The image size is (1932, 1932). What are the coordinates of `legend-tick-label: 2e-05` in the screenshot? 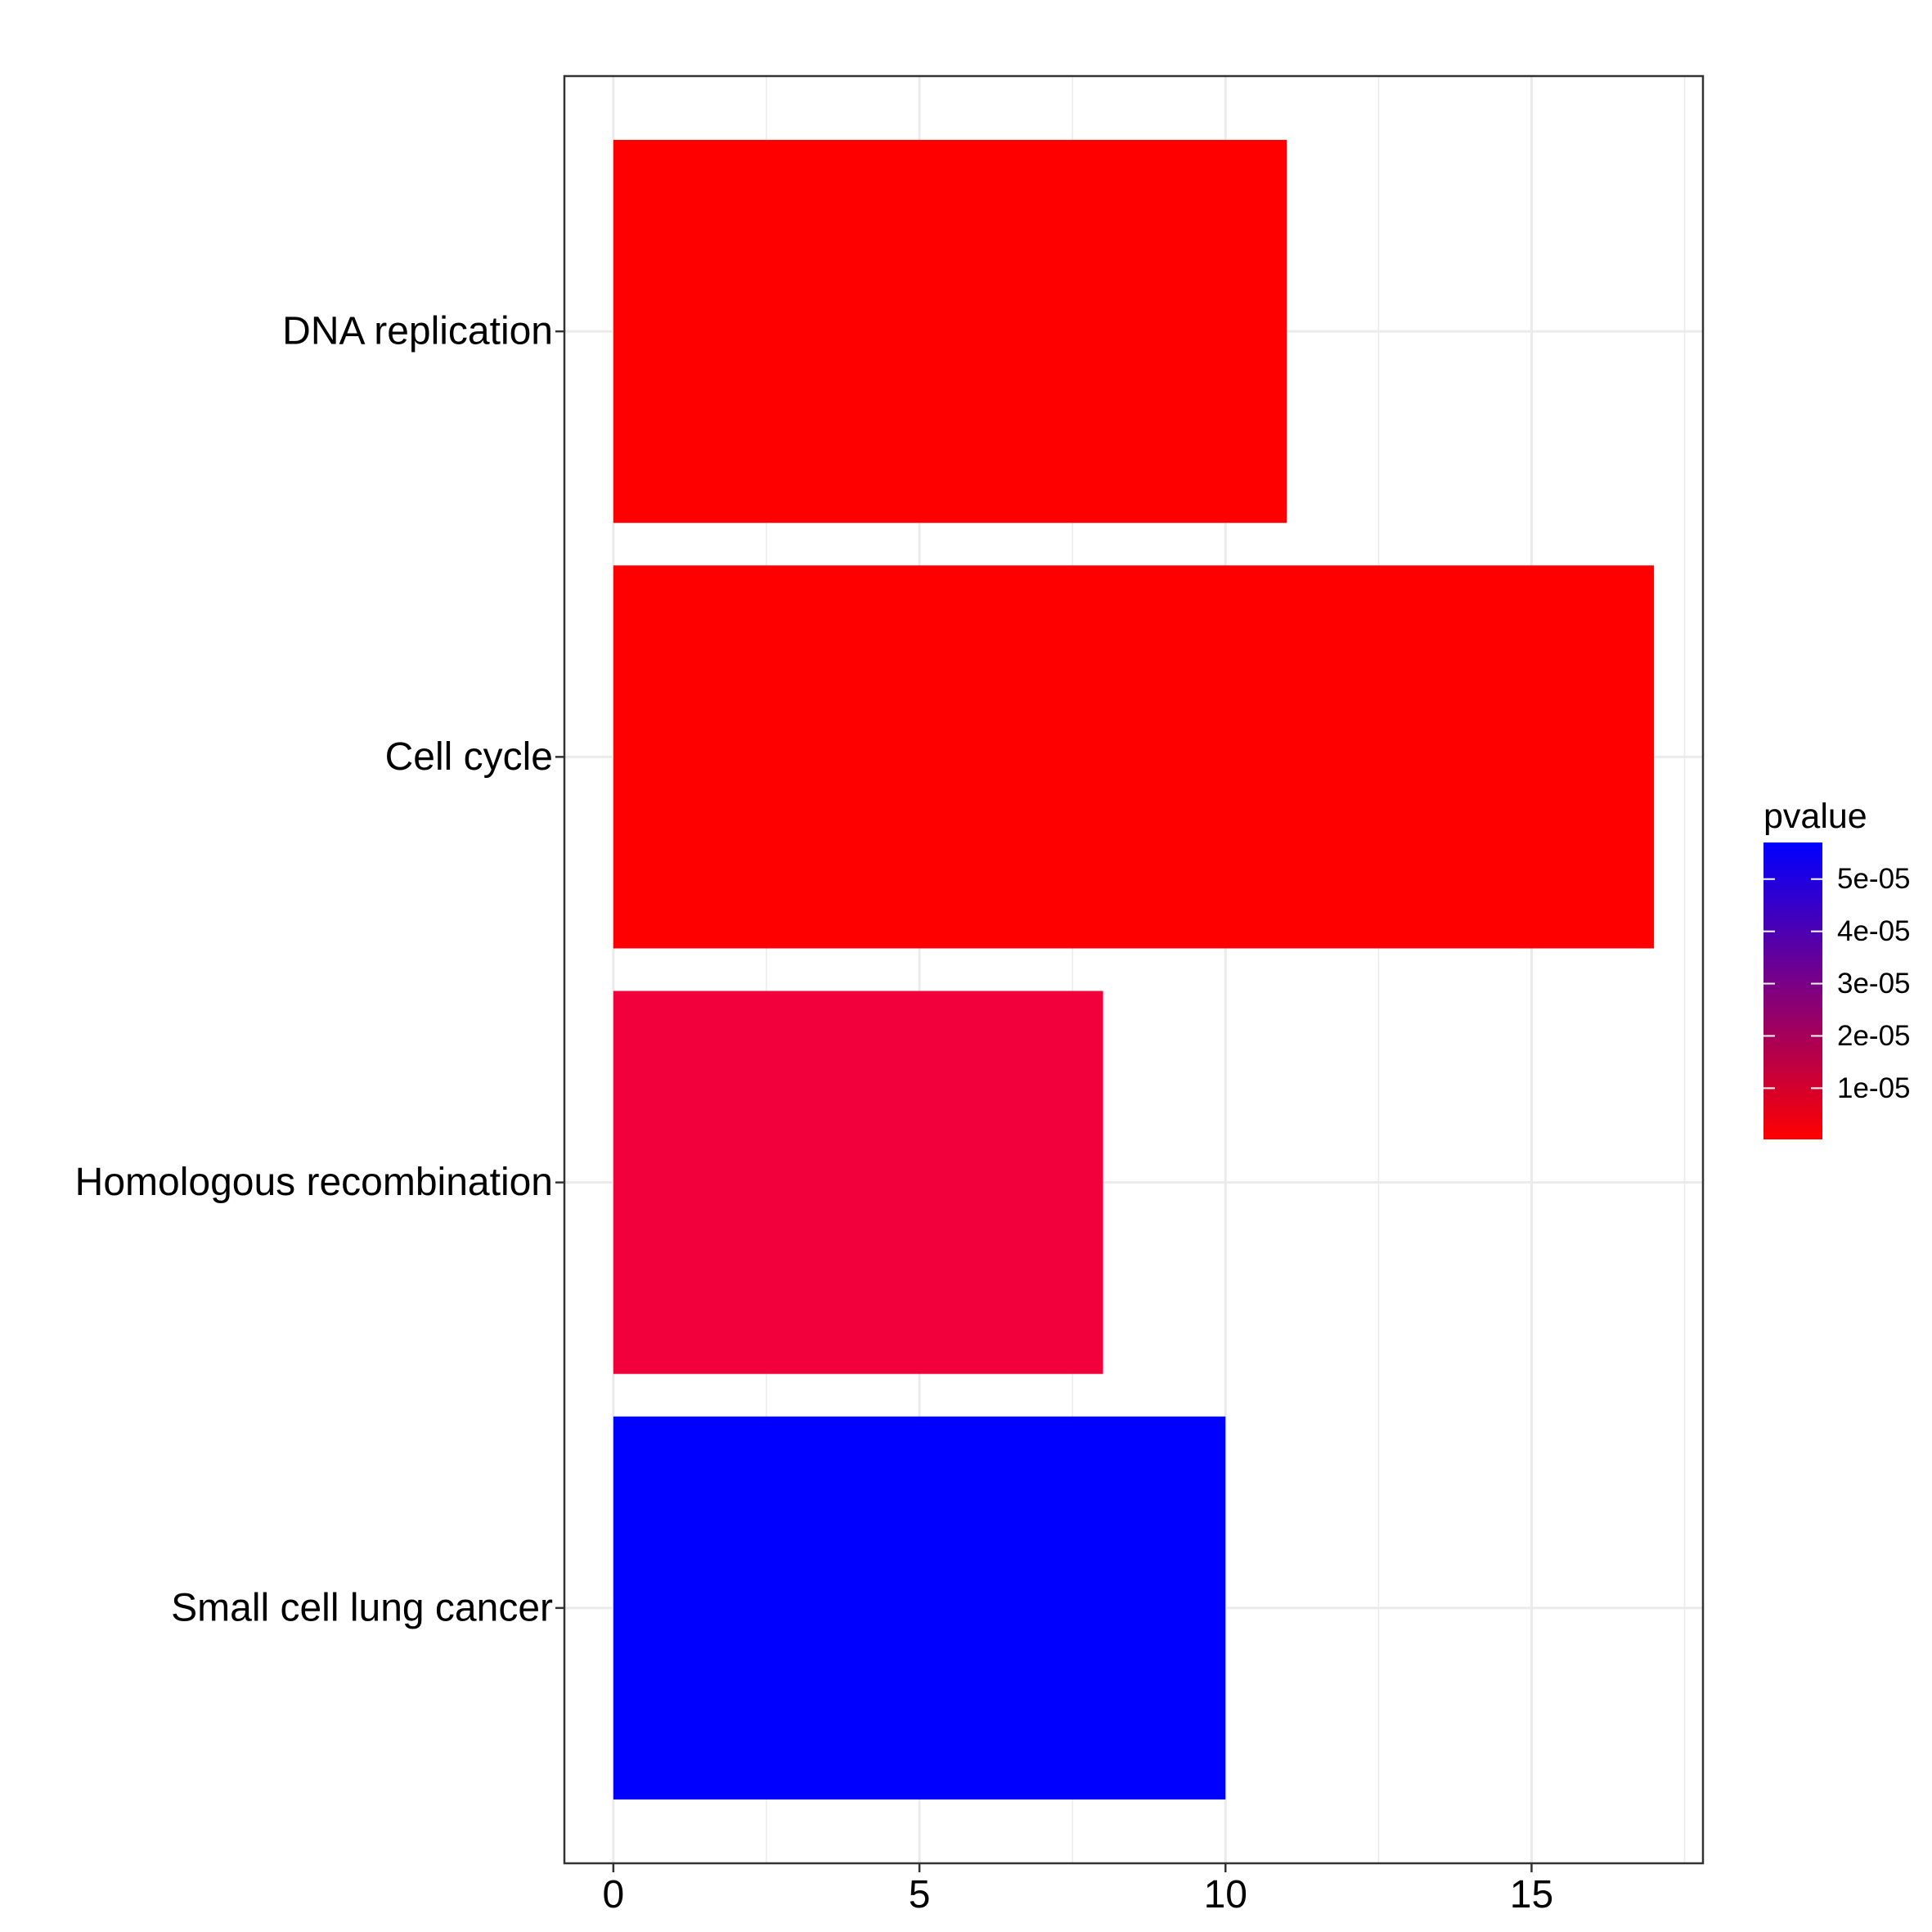 It's located at (1874, 1036).